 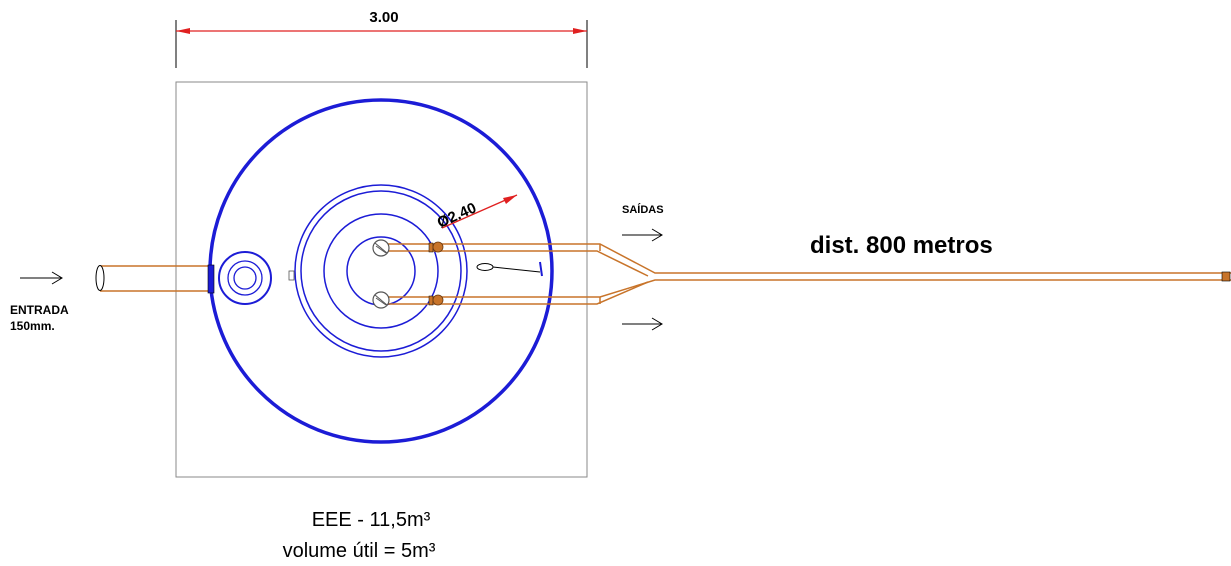 What do you see at coordinates (642, 235) in the screenshot?
I see `outlet-arrow-top-icon` at bounding box center [642, 235].